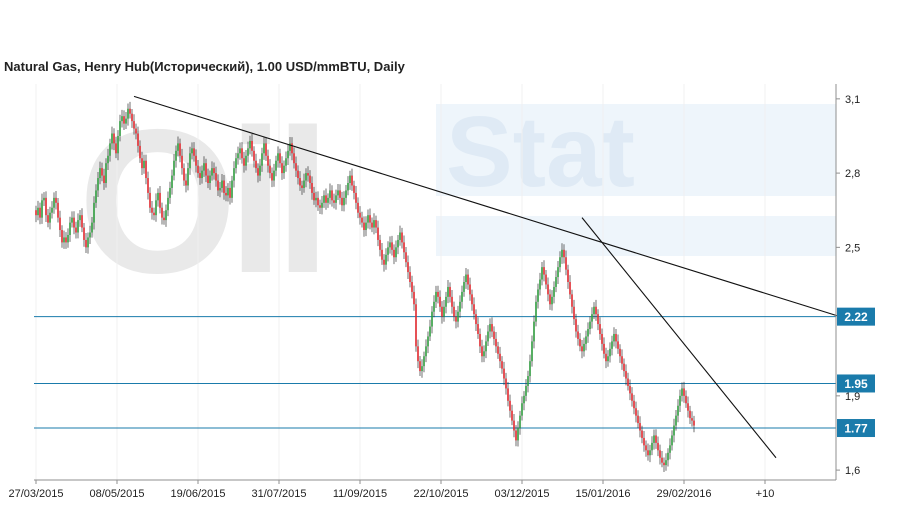 The height and width of the screenshot is (509, 909). What do you see at coordinates (852, 397) in the screenshot?
I see `y-tick-label: 1,9` at bounding box center [852, 397].